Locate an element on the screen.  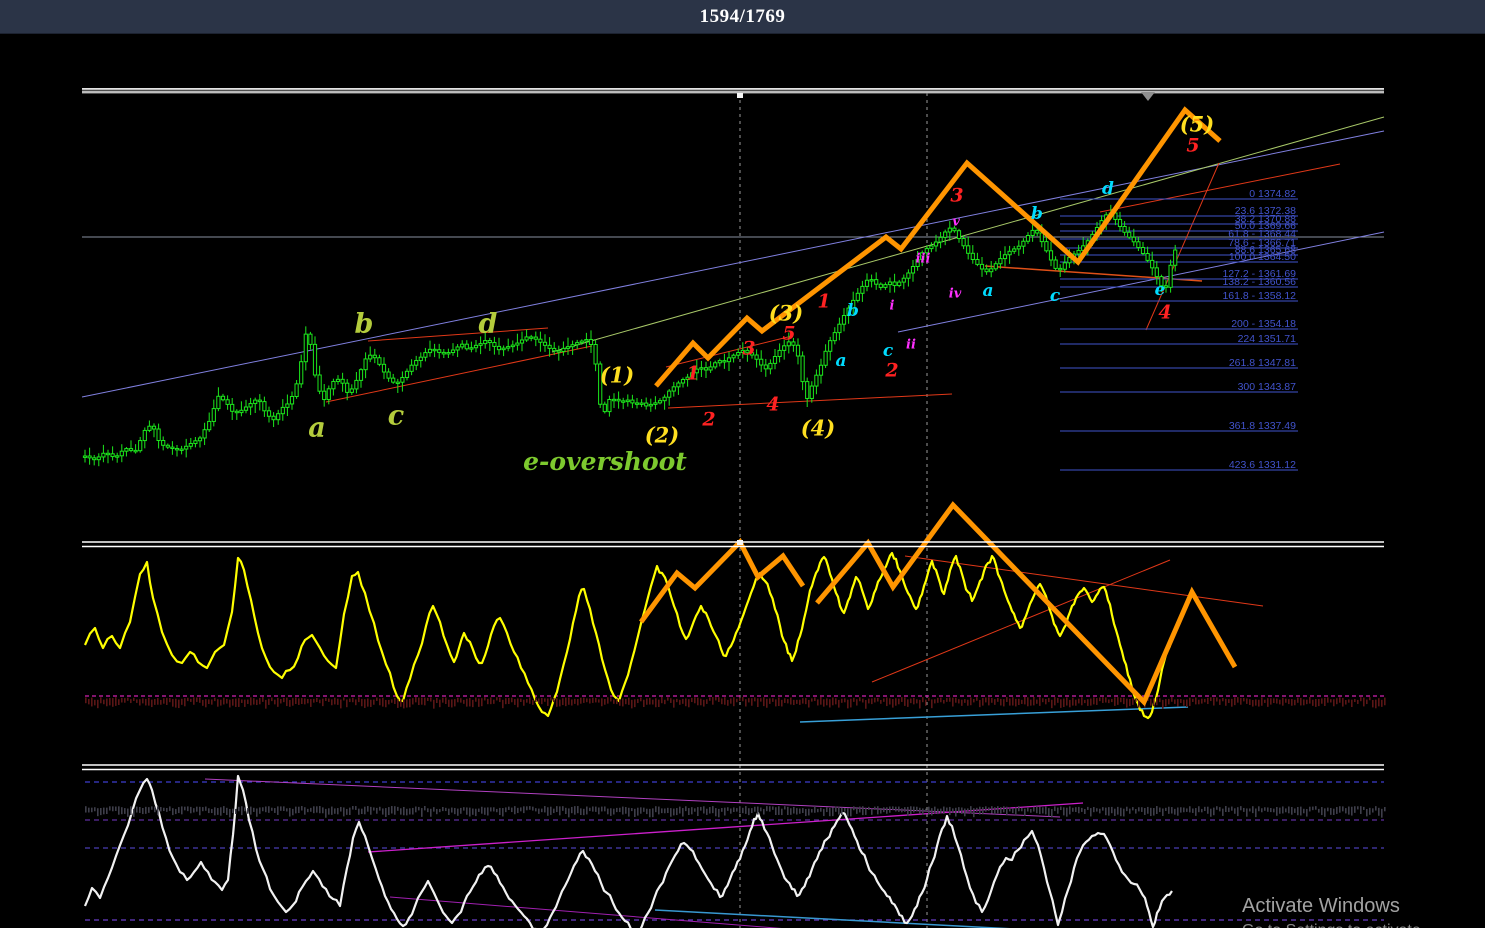
fib-level-label: 78.6 - 1366.71 is located at coordinates (1262, 243).